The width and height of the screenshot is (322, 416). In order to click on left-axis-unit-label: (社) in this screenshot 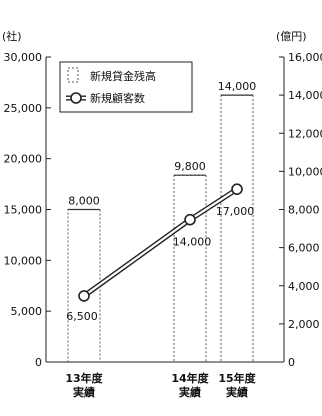, I will do `click(12, 36)`.